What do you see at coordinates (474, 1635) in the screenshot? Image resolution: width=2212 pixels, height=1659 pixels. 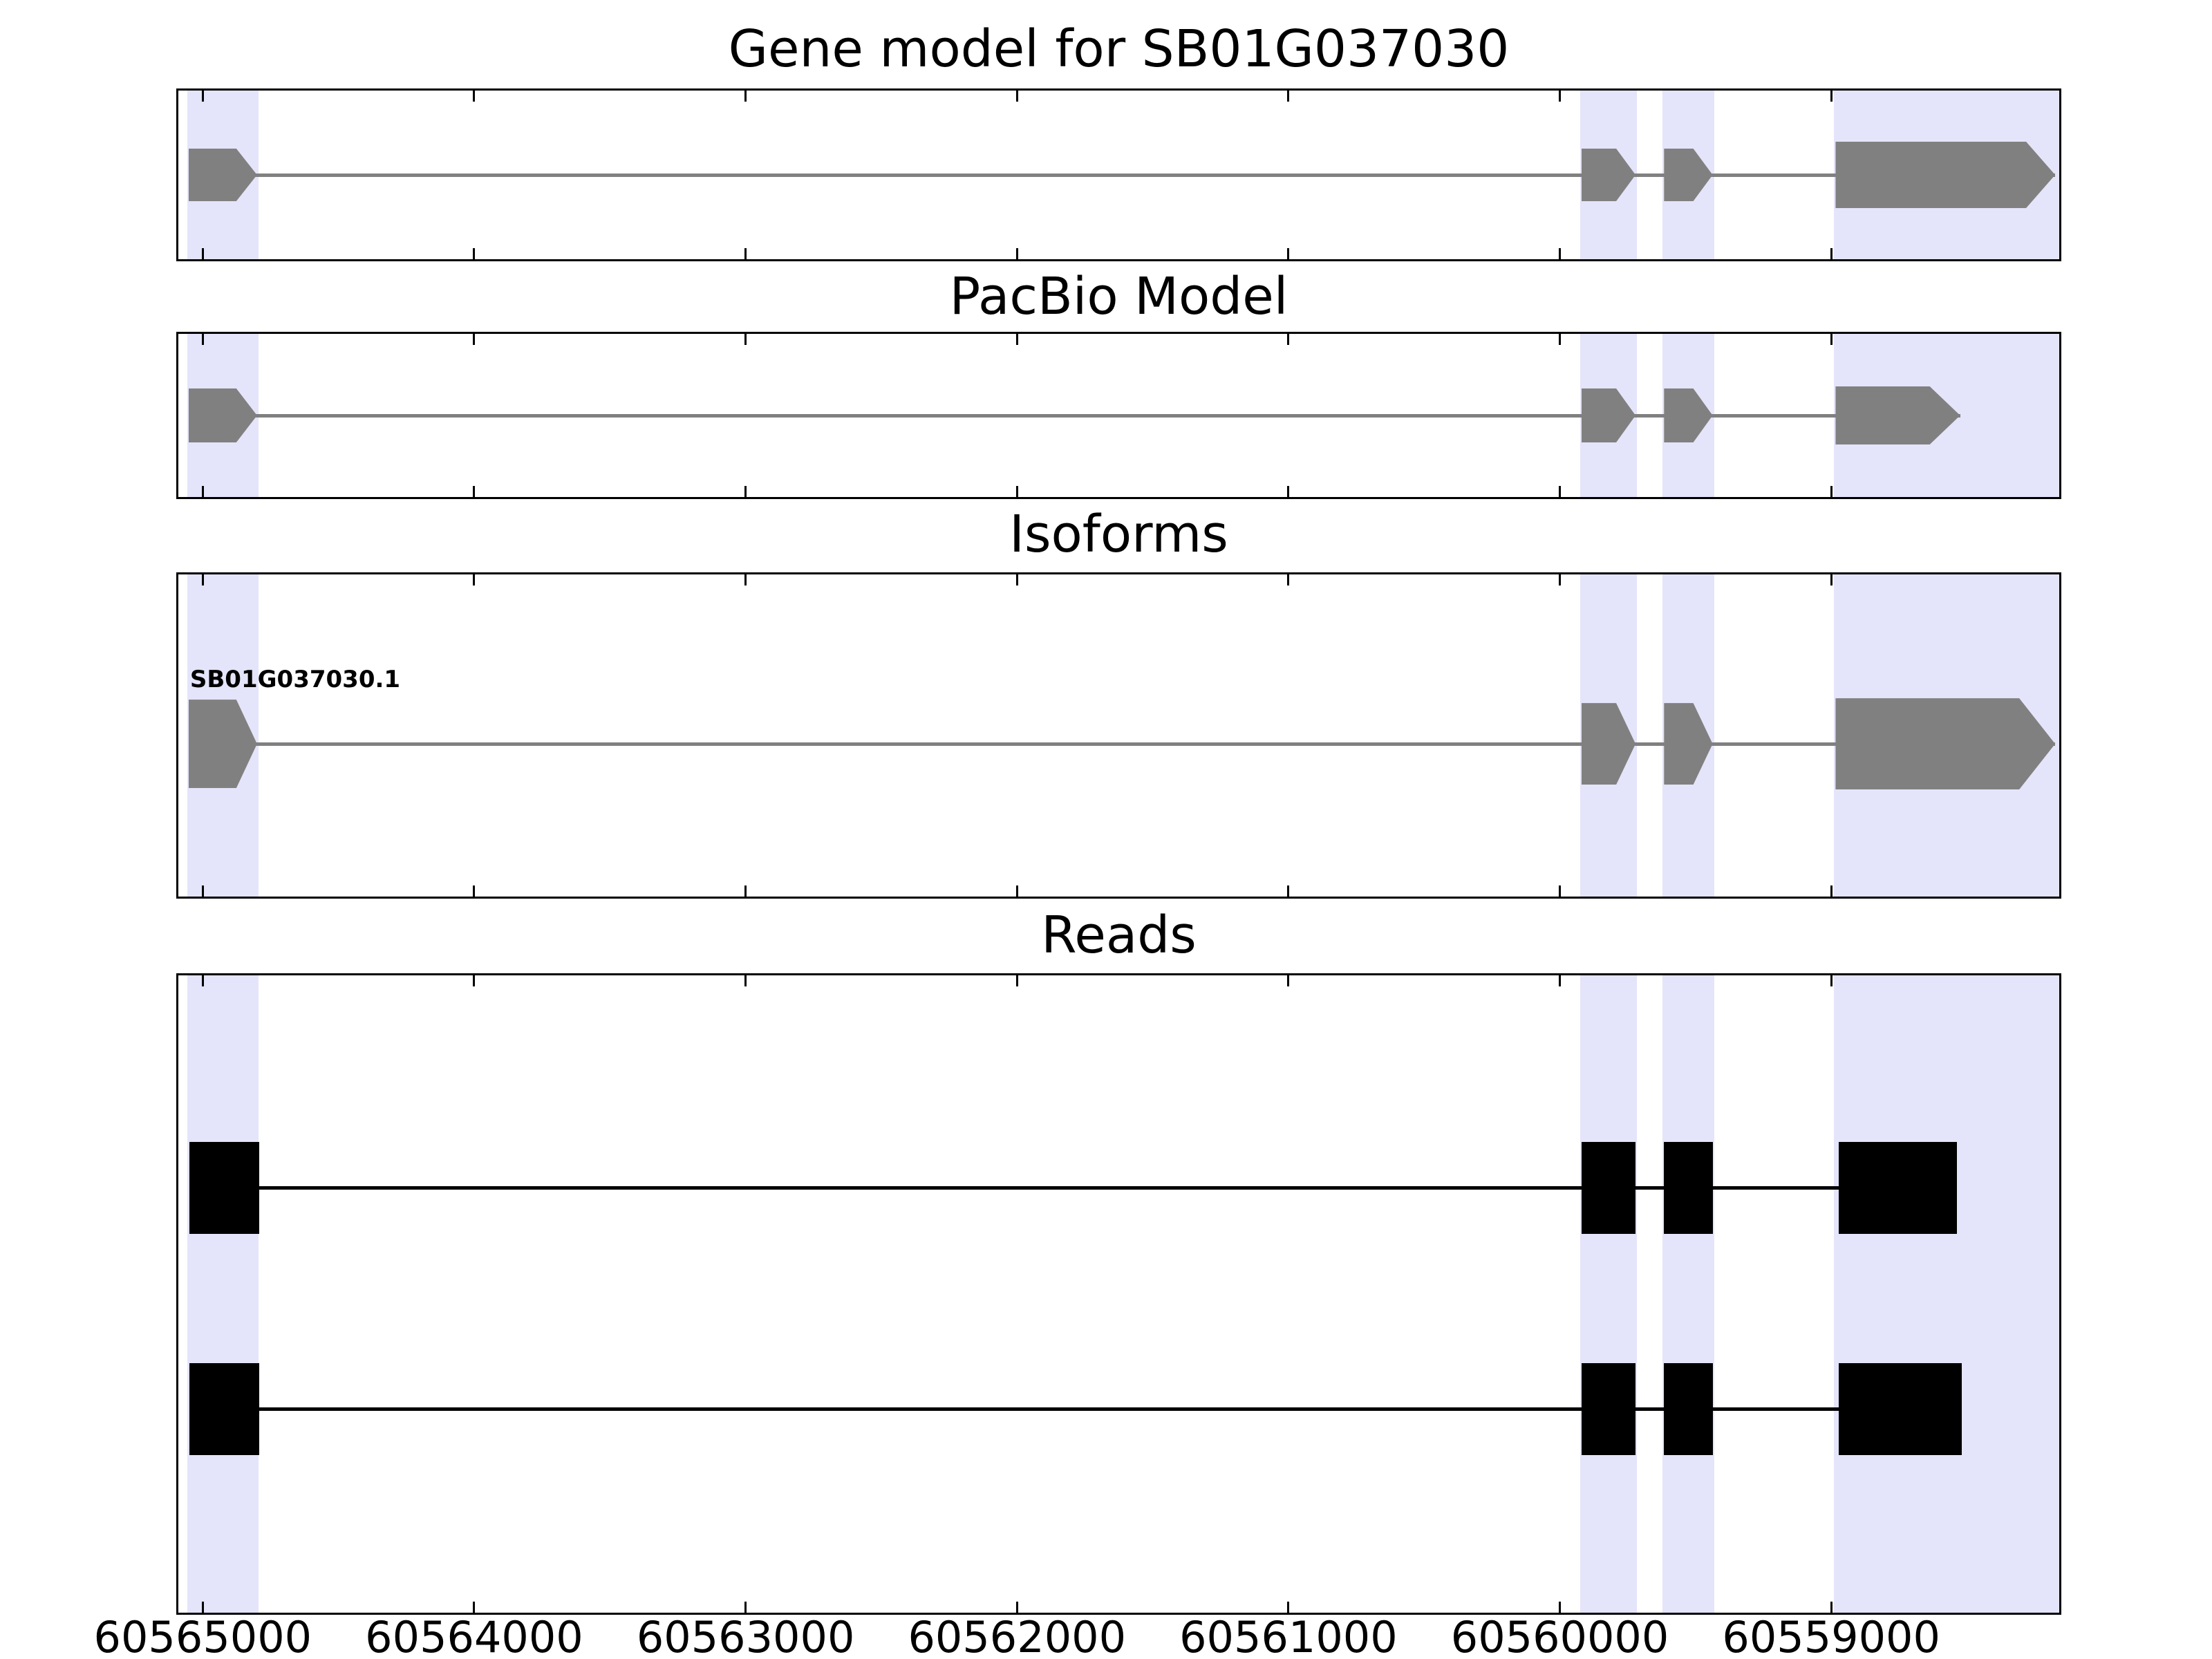 I see `axis-tick-label: 60564000` at bounding box center [474, 1635].